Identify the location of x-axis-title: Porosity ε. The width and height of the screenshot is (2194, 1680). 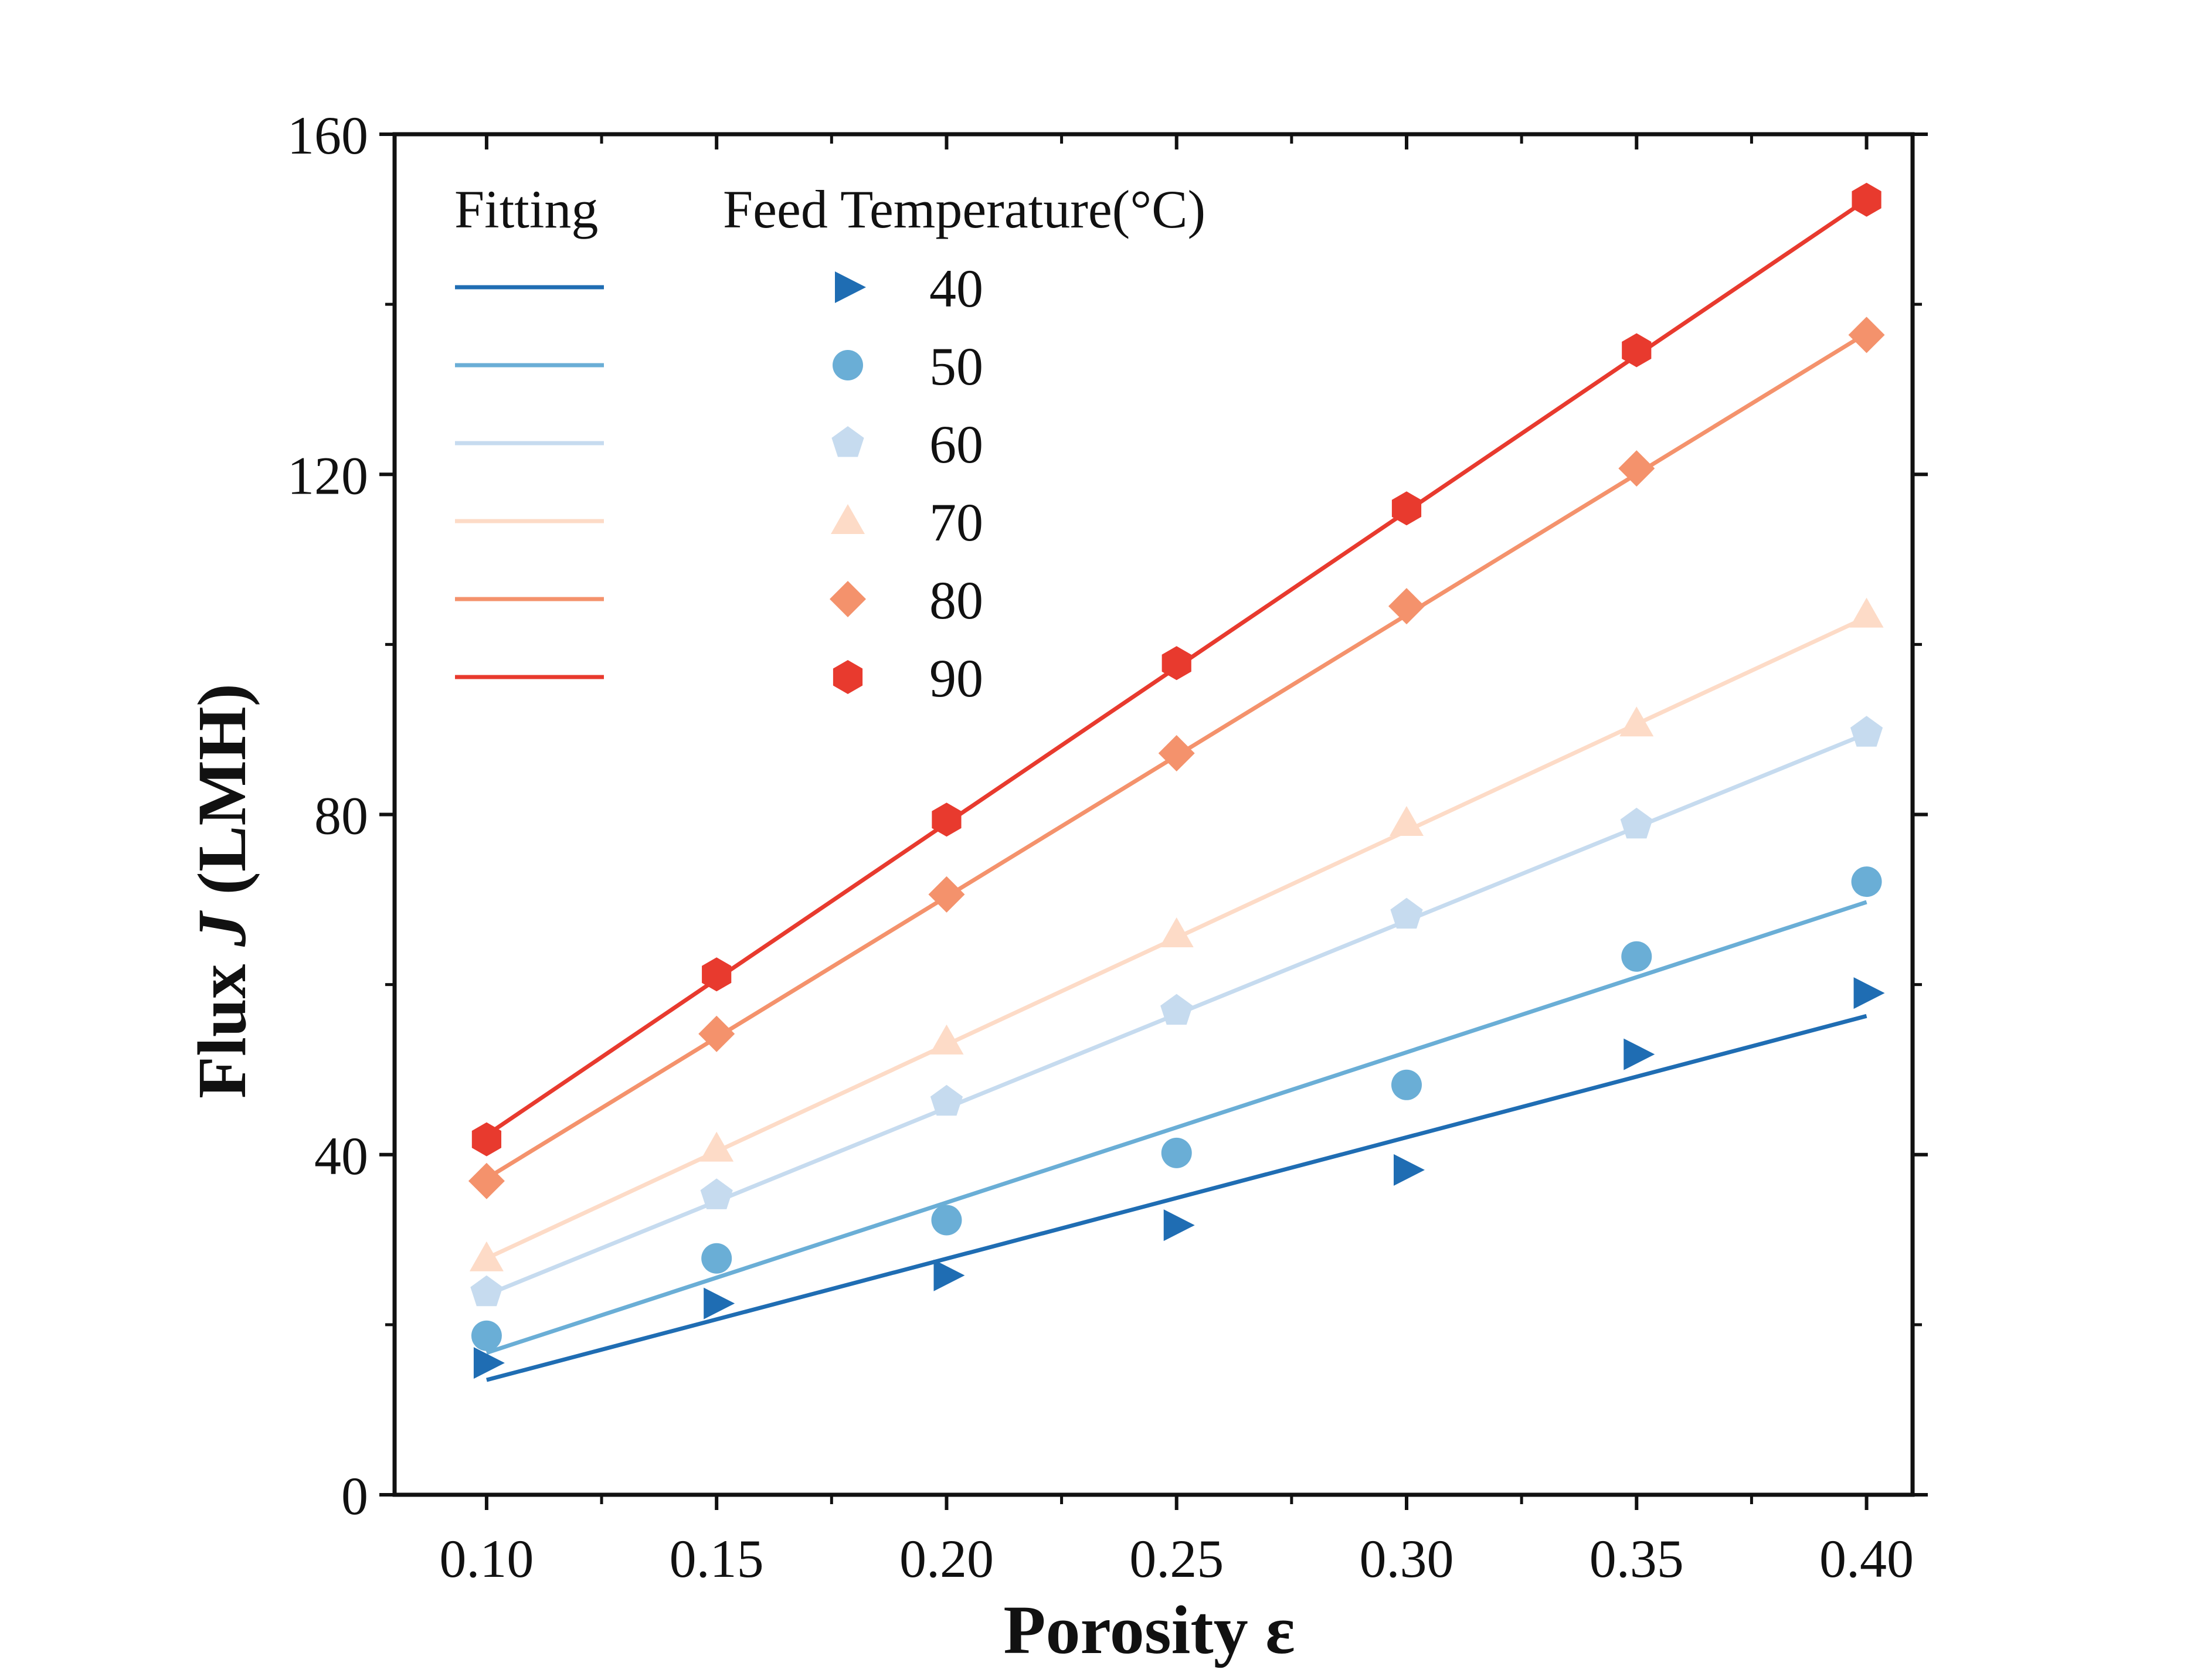
(1149, 1629).